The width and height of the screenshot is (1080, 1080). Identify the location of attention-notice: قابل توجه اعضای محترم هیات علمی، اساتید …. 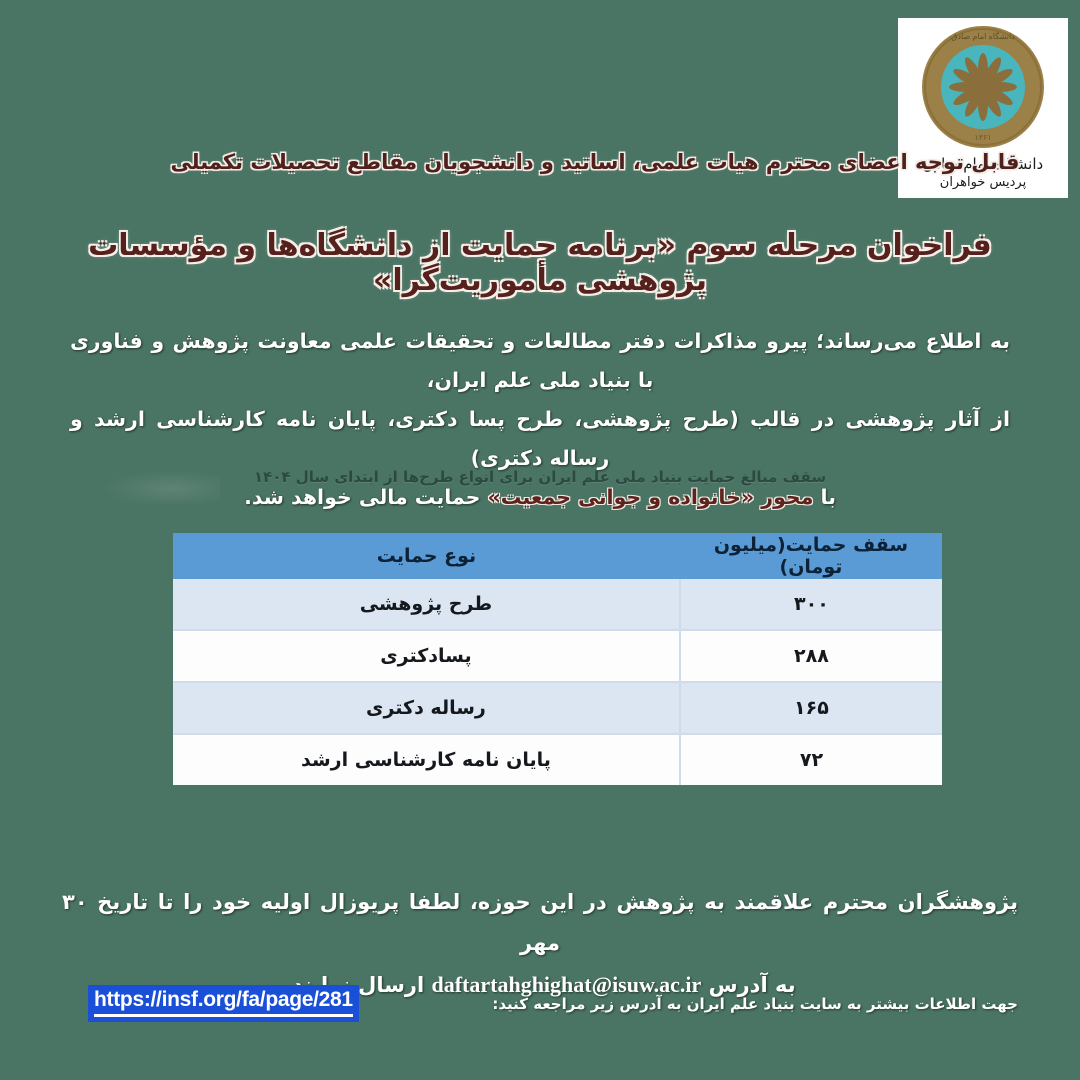
(595, 162).